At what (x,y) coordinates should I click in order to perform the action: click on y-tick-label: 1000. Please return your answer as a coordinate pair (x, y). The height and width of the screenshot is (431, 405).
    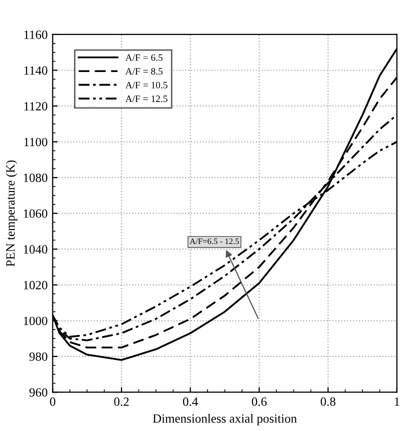
    Looking at the image, I should click on (36, 321).